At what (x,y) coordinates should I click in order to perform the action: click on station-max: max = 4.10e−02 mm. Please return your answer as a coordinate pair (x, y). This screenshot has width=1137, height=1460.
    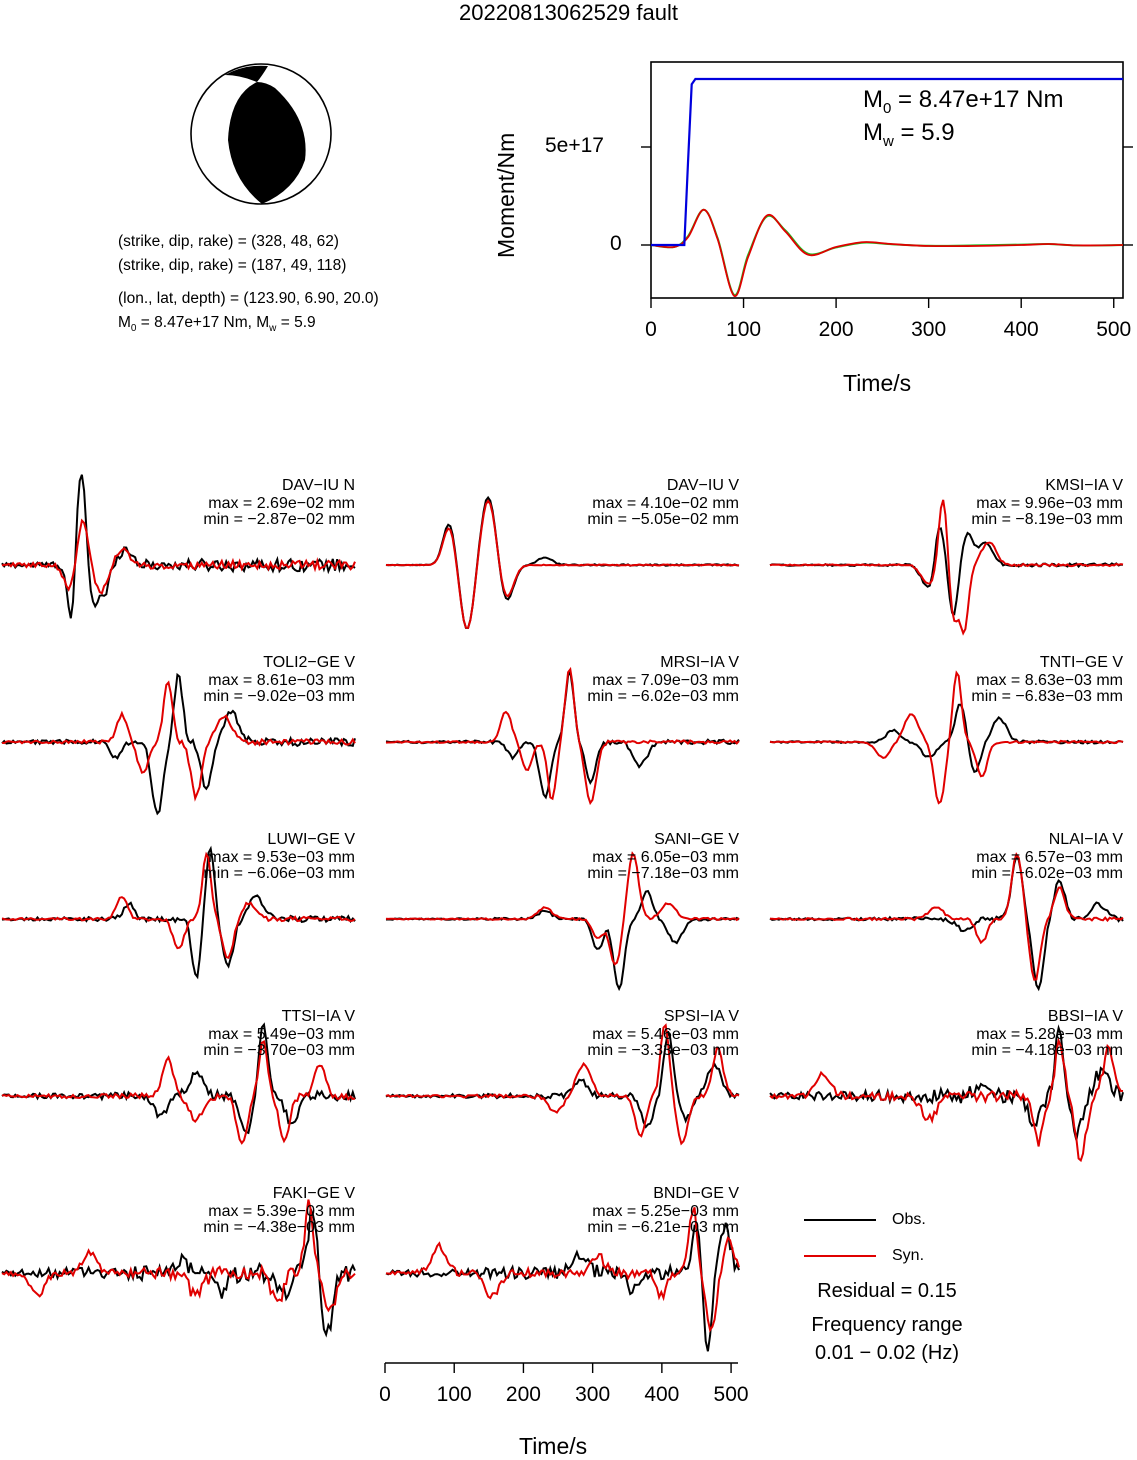
    Looking at the image, I should click on (665, 503).